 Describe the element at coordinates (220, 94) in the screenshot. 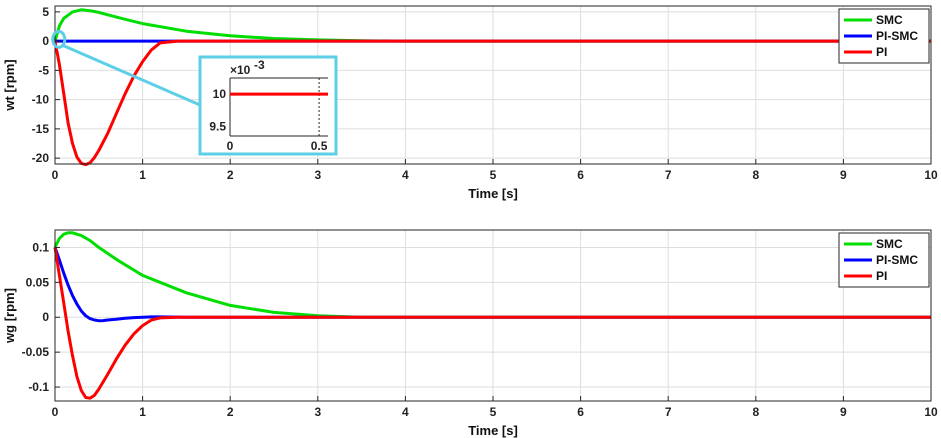

I see `inset-y-tick-label: 10` at that location.